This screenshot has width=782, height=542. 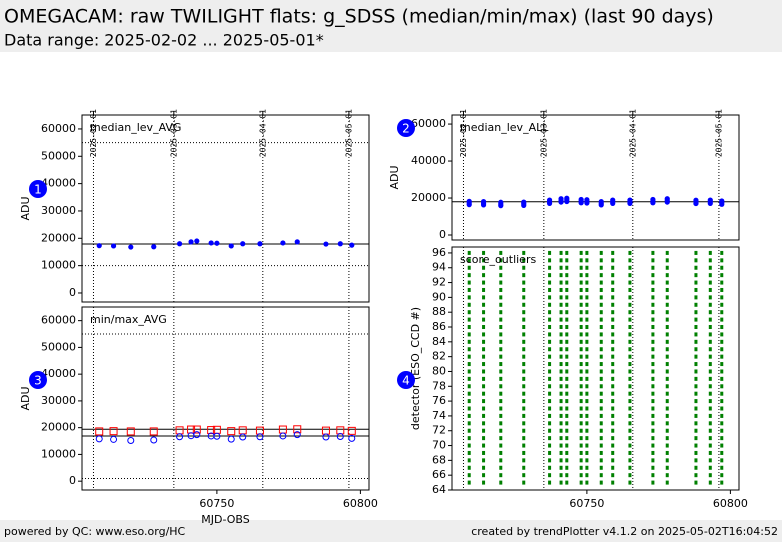 What do you see at coordinates (439, 430) in the screenshot?
I see `y-tick-label: 72` at bounding box center [439, 430].